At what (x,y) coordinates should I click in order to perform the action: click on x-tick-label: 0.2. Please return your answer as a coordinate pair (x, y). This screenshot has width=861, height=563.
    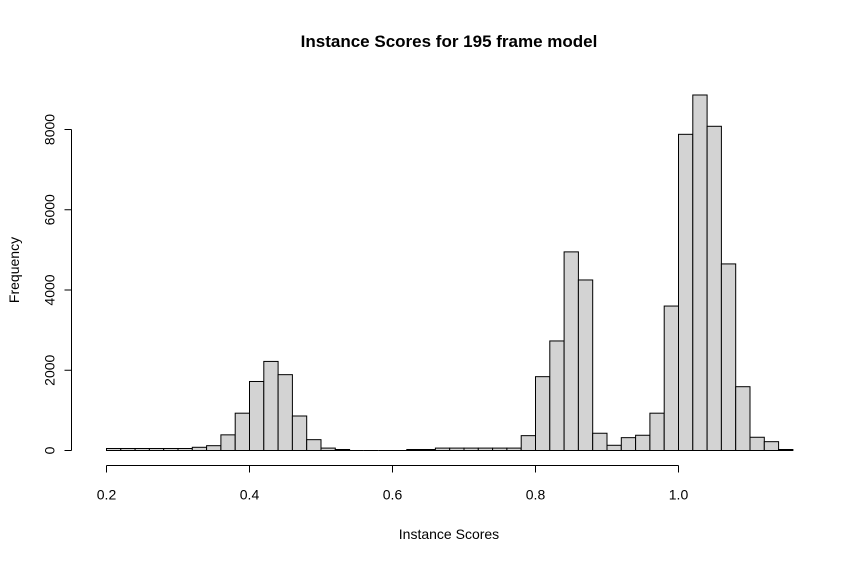
    Looking at the image, I should click on (107, 495).